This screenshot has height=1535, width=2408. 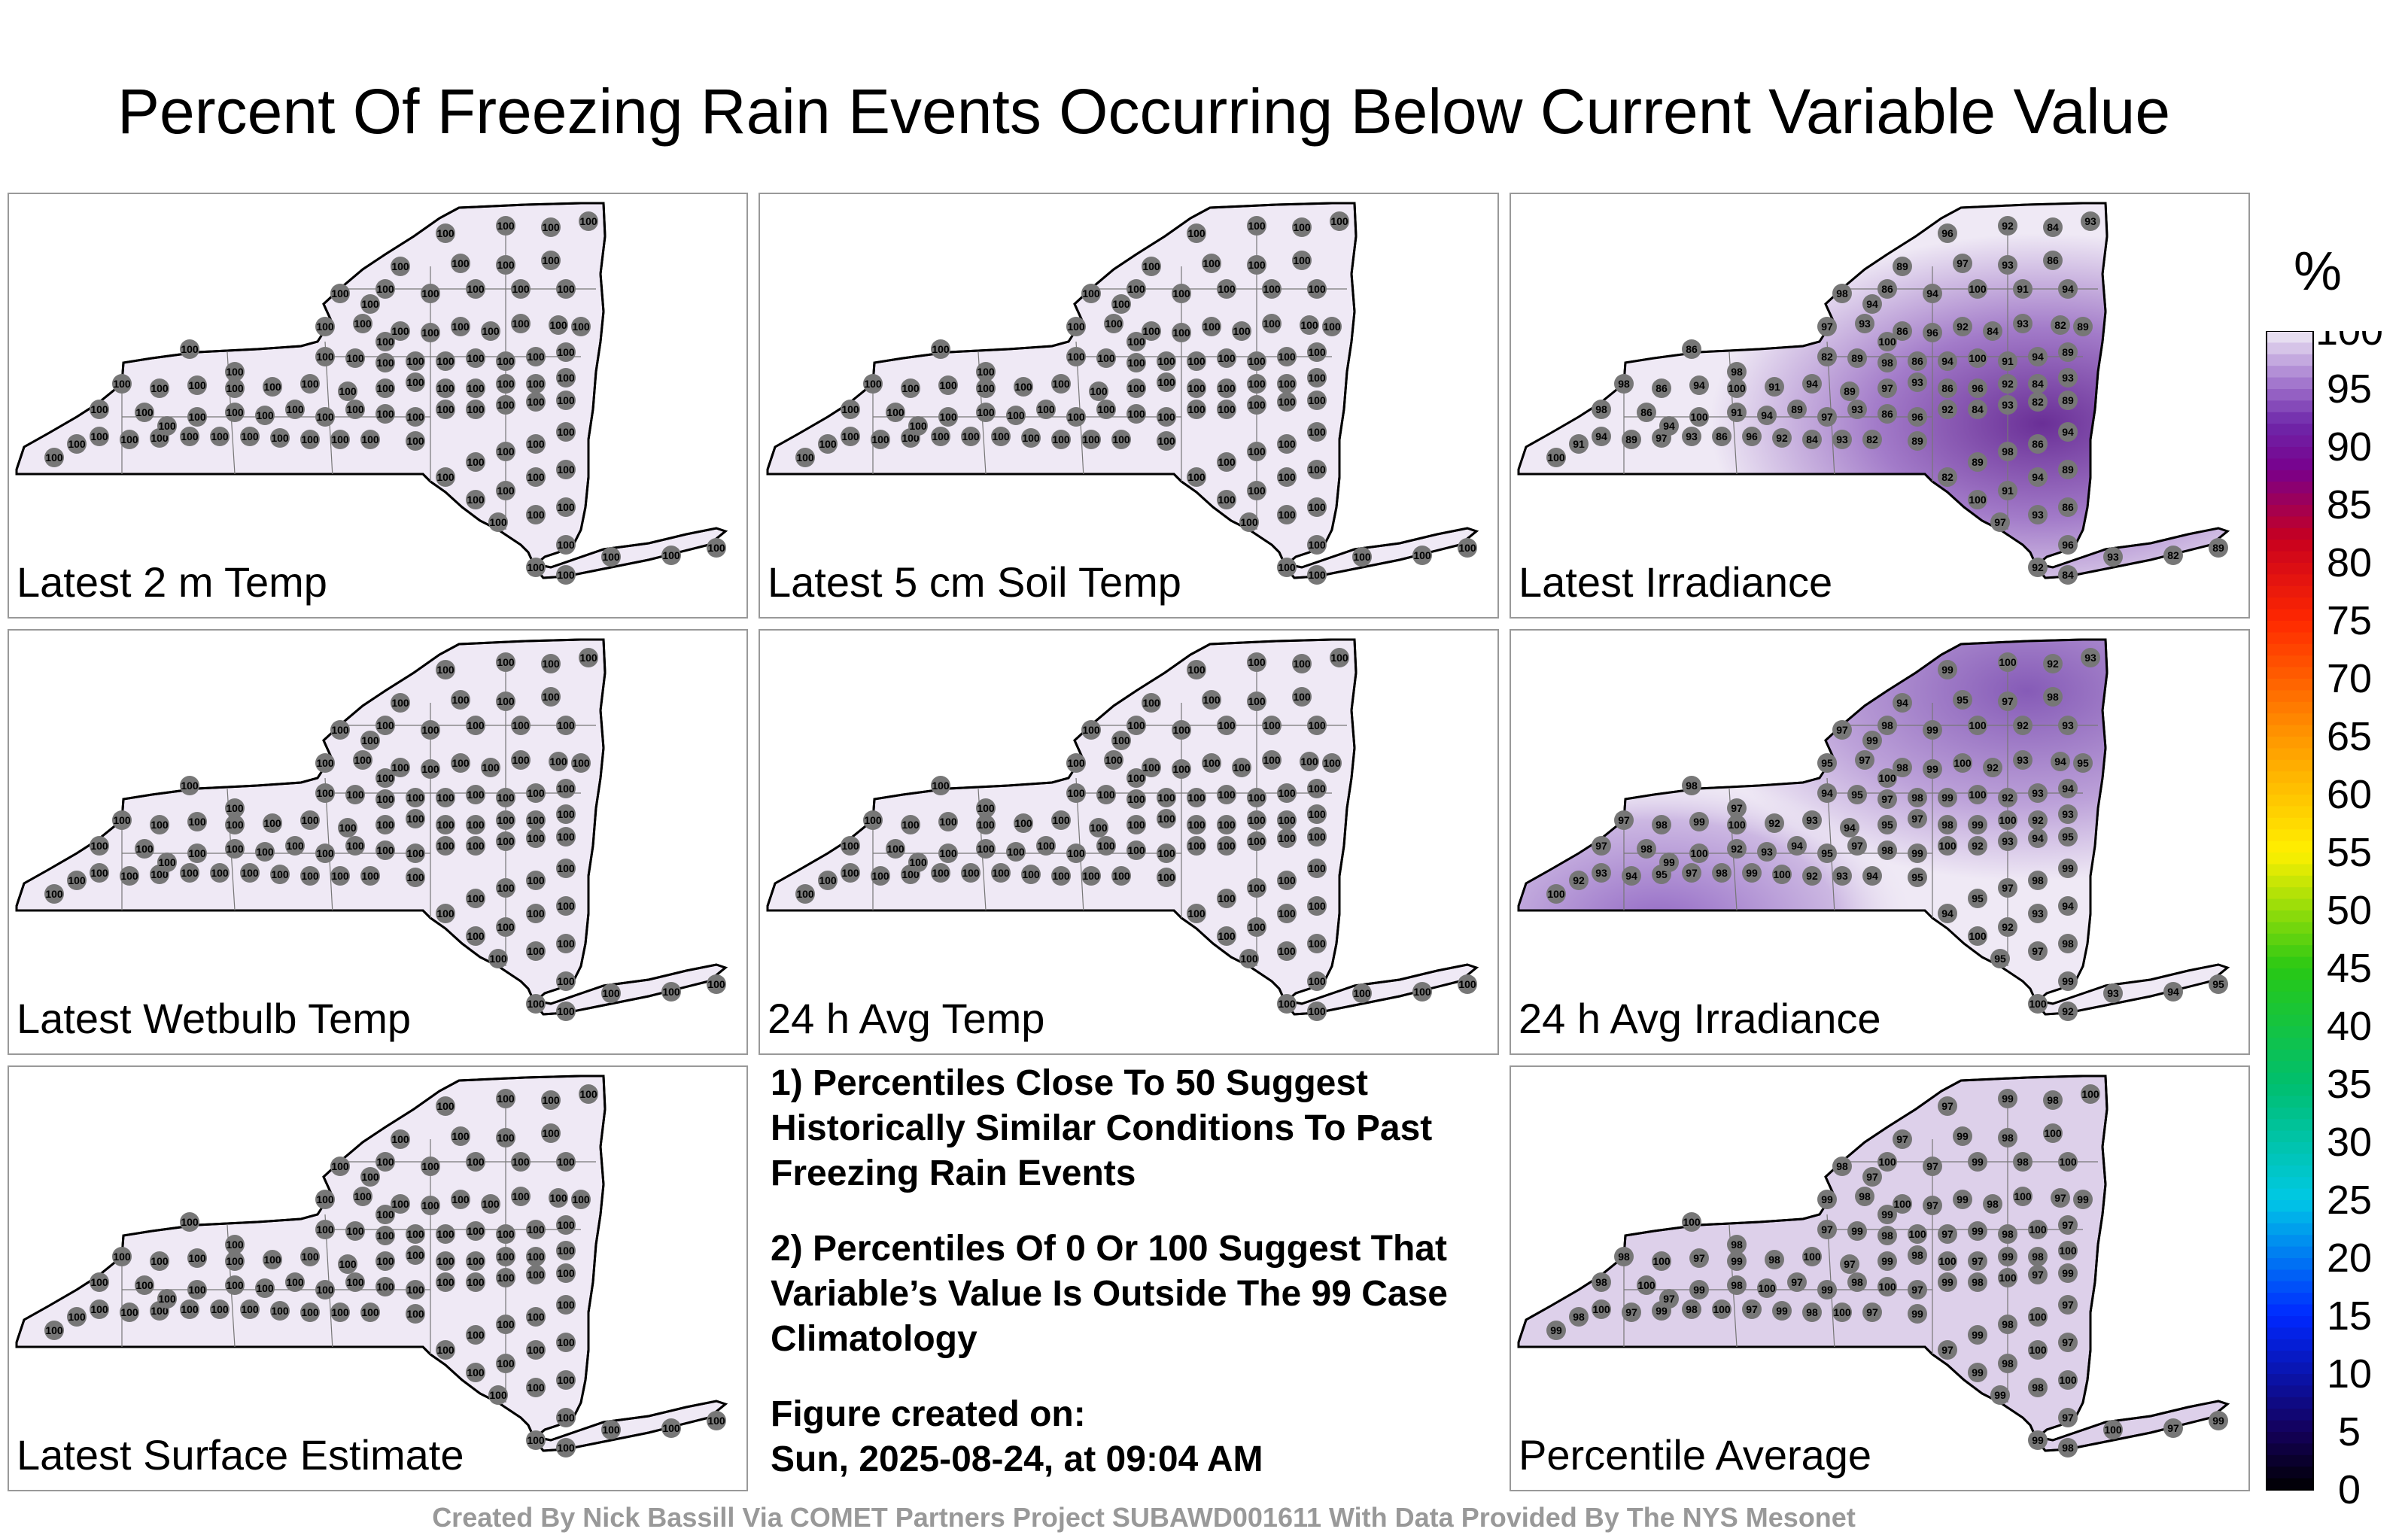 I want to click on station-marker: 89, so click(x=1797, y=409).